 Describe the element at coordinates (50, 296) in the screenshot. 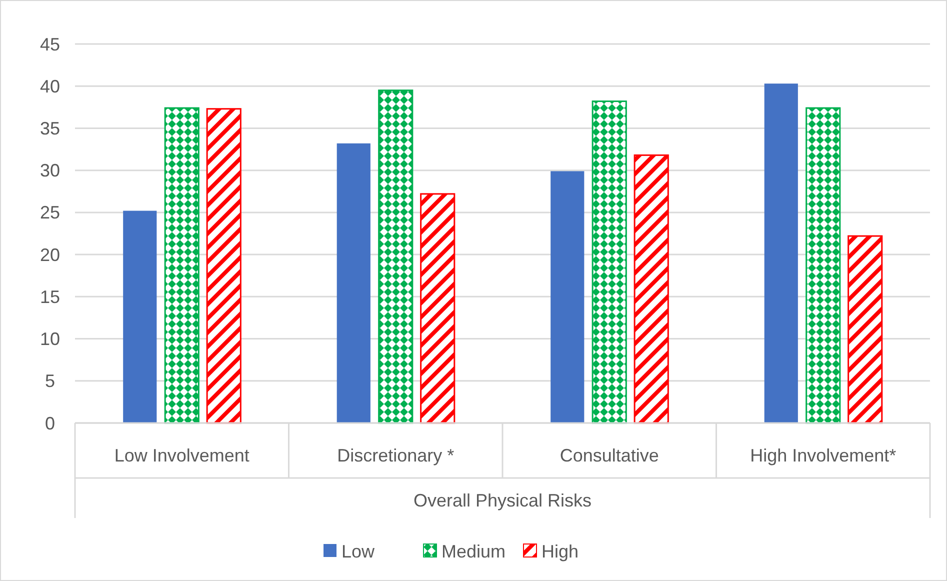

I see `y-tick-label: 15` at that location.